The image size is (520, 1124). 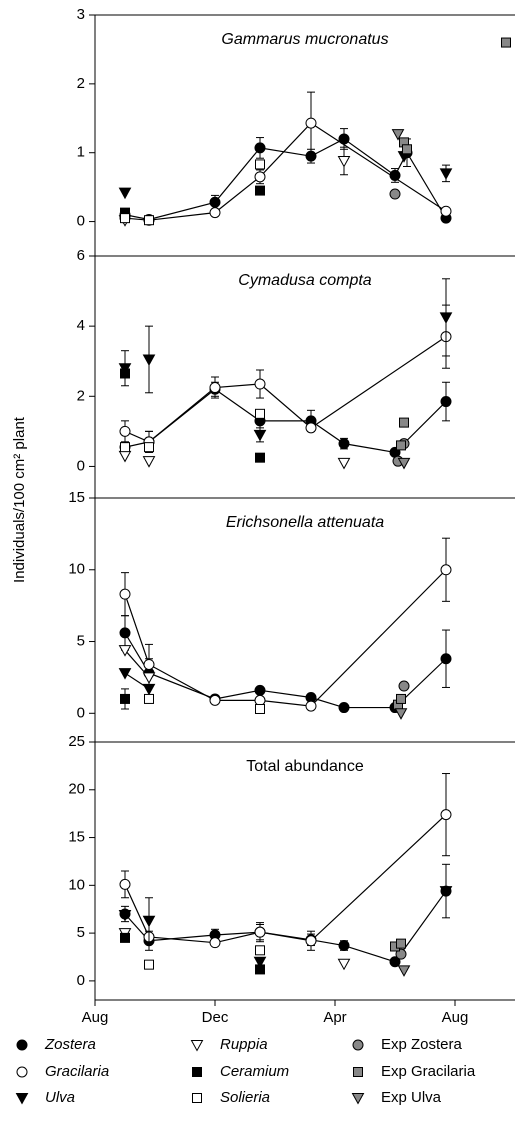 I want to click on y-tick-label: 5, so click(x=81, y=932).